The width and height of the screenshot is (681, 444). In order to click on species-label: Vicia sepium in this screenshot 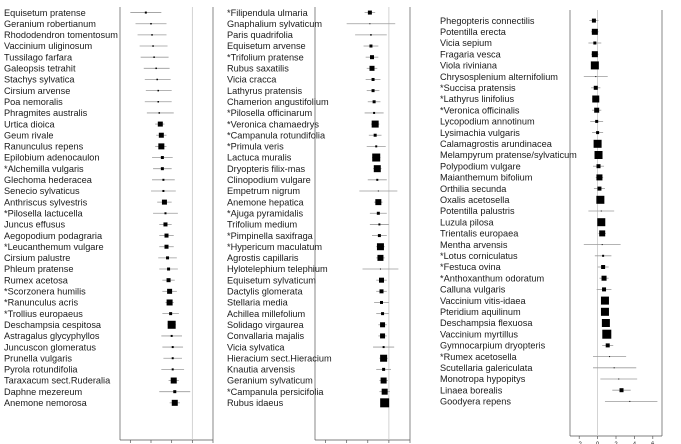, I will do `click(466, 43)`.